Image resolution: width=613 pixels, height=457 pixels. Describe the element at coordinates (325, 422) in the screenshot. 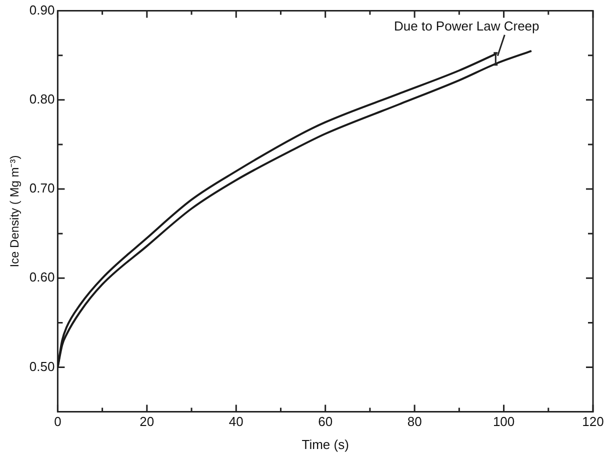

I see `x-tick-label: 60` at that location.